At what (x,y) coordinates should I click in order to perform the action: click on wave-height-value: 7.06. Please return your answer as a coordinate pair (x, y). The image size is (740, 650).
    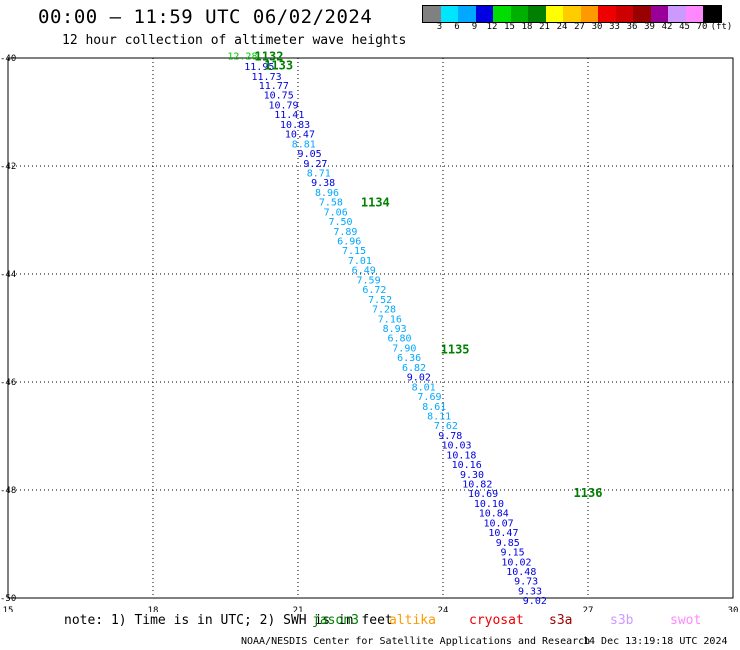
    Looking at the image, I should click on (336, 212).